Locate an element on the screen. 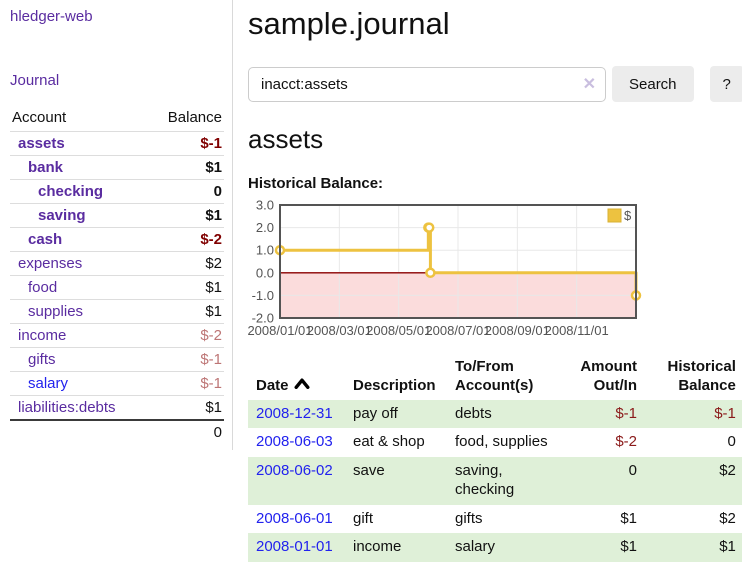 The image size is (742, 582). legend-label: $ is located at coordinates (628, 215).